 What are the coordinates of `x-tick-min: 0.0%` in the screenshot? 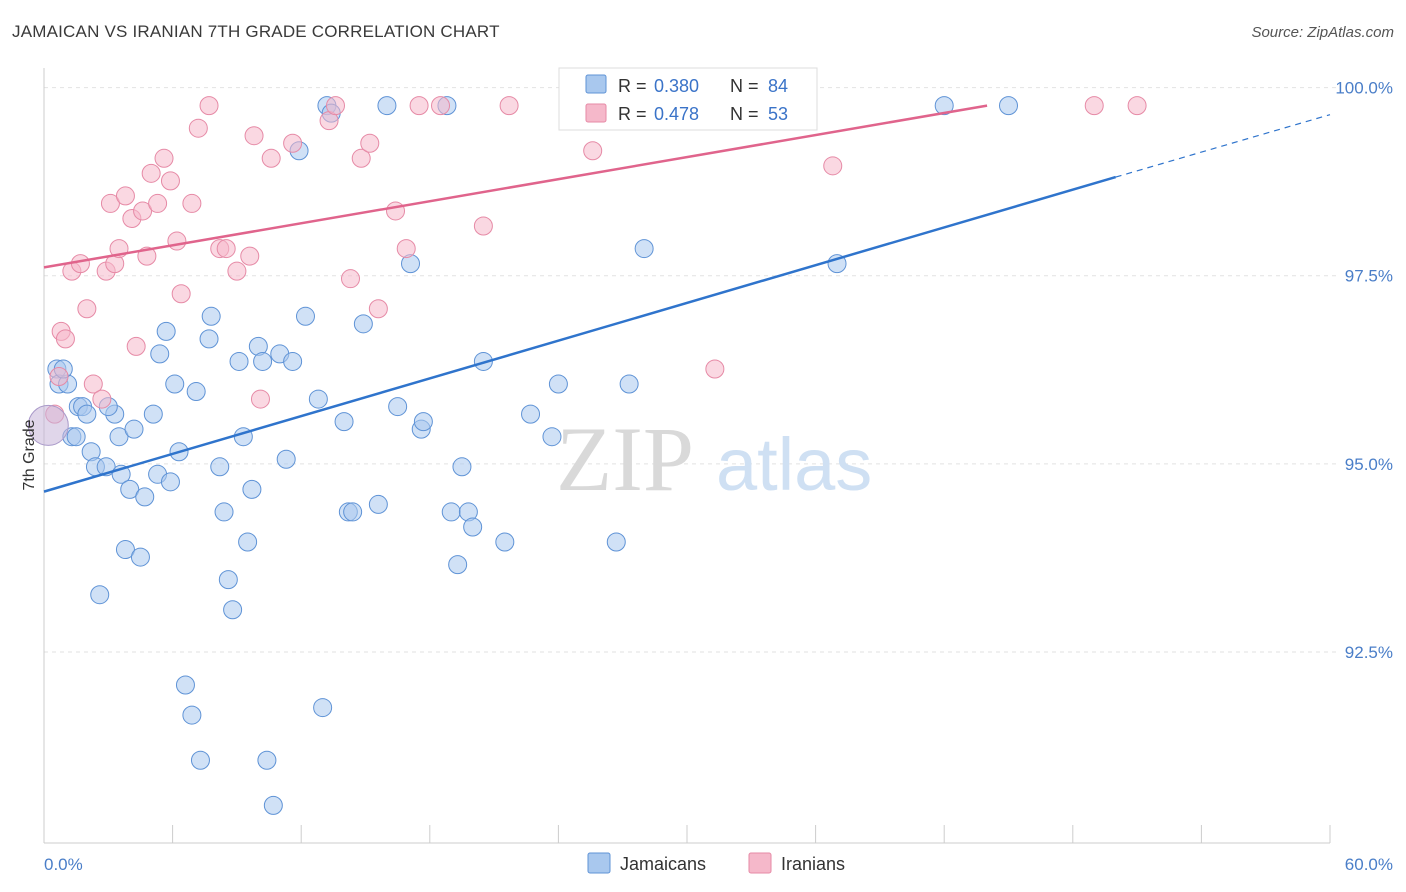 It's located at (63, 864).